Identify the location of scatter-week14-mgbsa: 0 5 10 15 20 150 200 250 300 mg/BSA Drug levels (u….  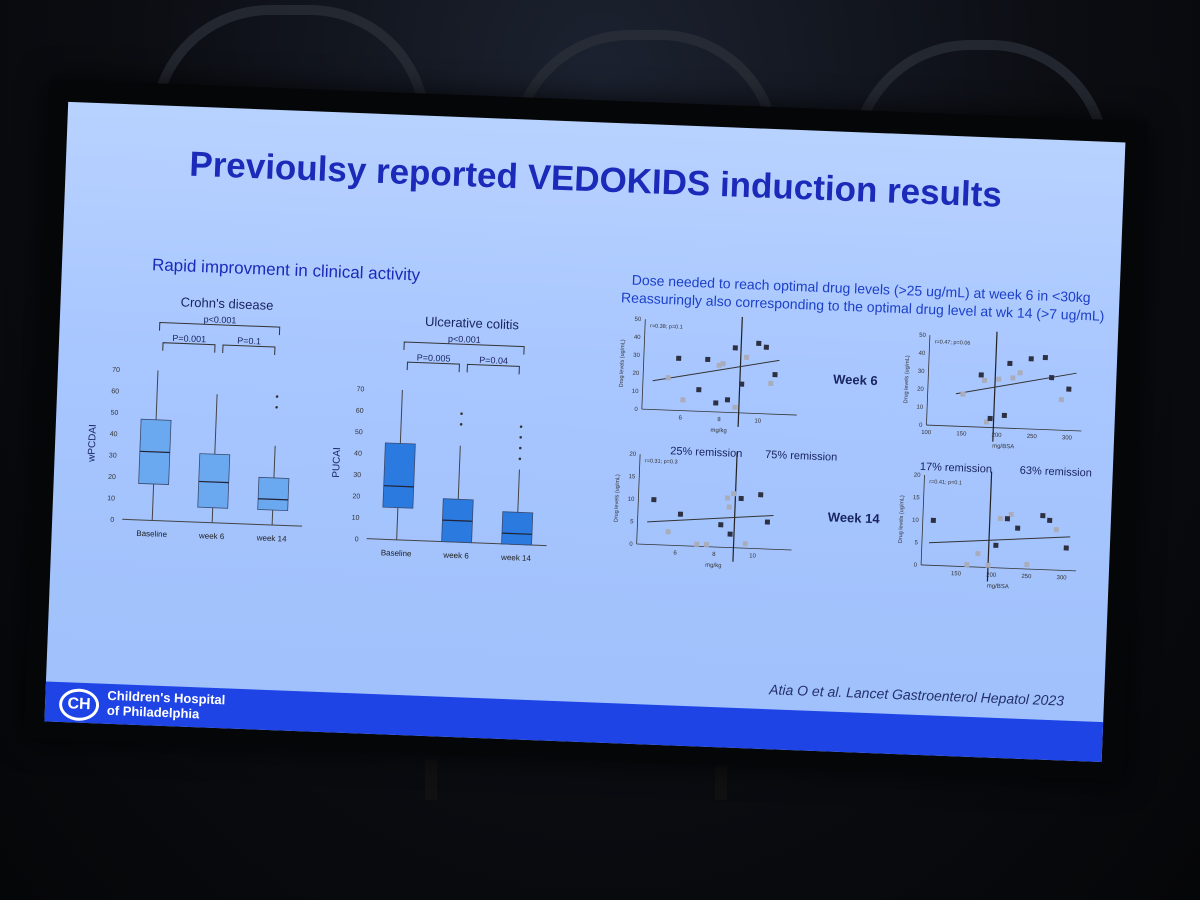
(987, 531).